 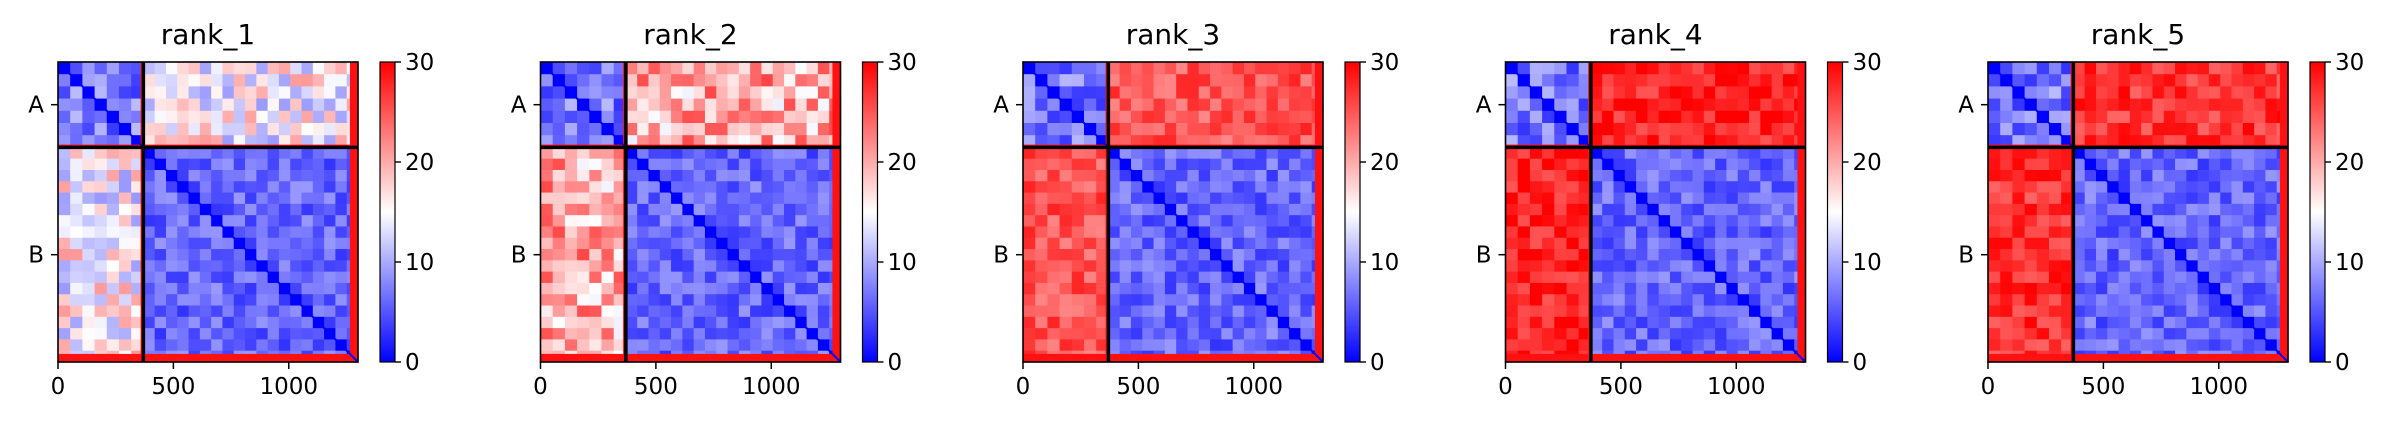 I want to click on colorbar-tick-label: 30, so click(x=902, y=63).